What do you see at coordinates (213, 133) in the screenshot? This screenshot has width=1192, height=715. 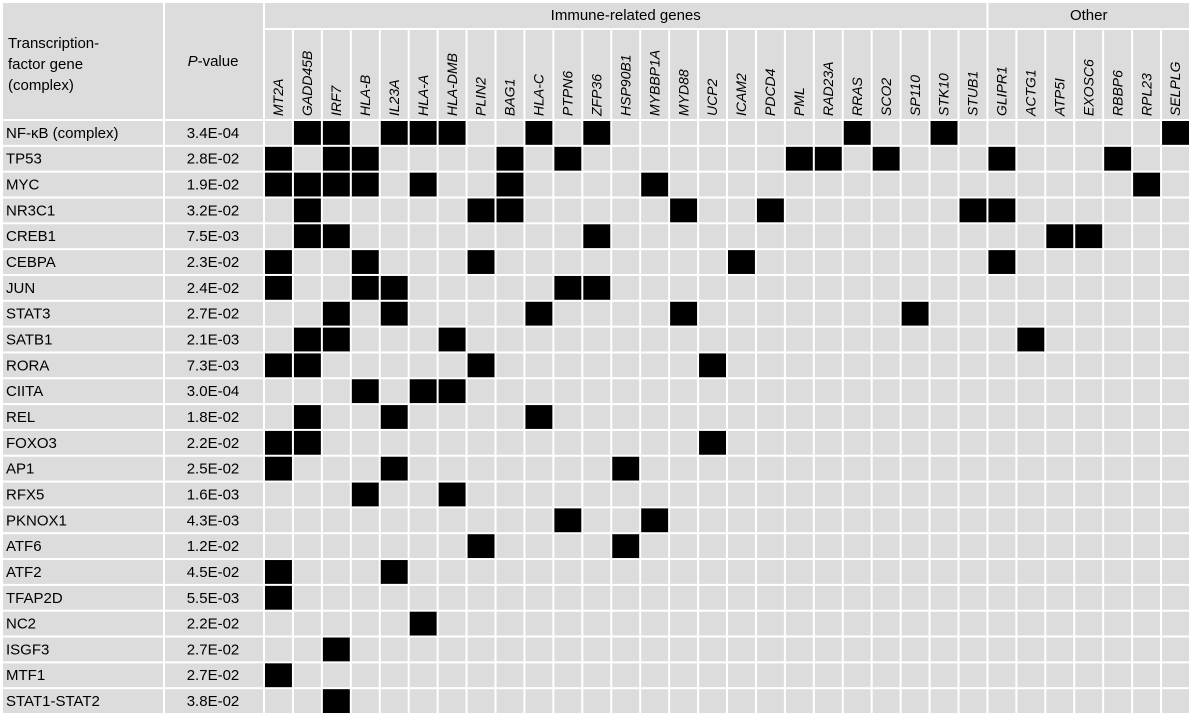 I see `p-value: 3.4E-04` at bounding box center [213, 133].